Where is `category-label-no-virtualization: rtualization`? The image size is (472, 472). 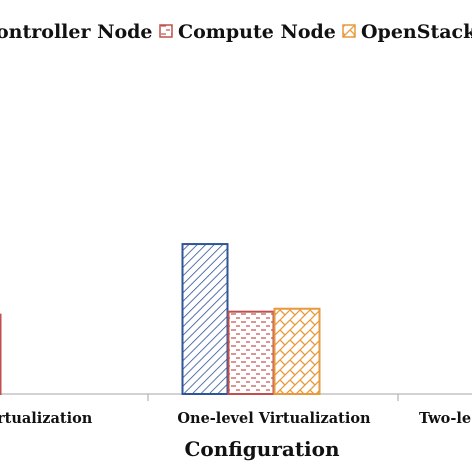 category-label-no-virtualization: rtualization is located at coordinates (46, 418).